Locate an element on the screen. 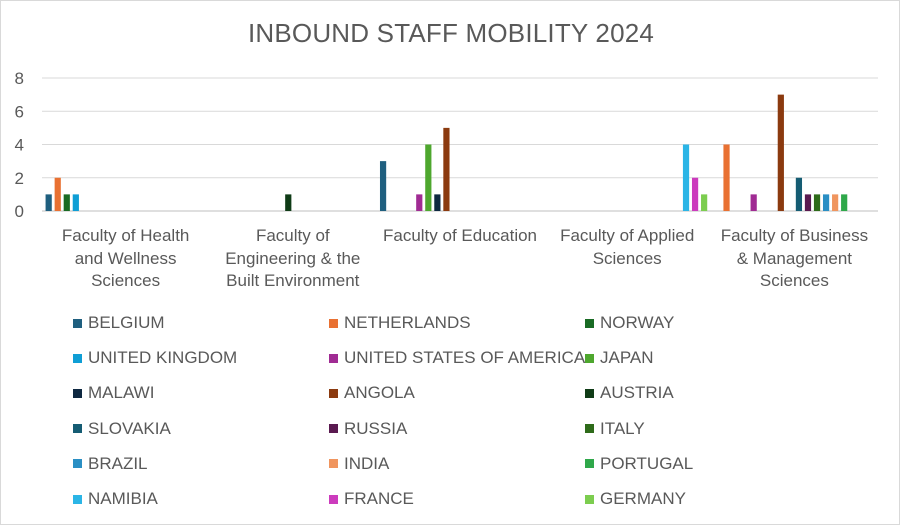 This screenshot has height=527, width=902. legend-item: MALAWI is located at coordinates (113, 393).